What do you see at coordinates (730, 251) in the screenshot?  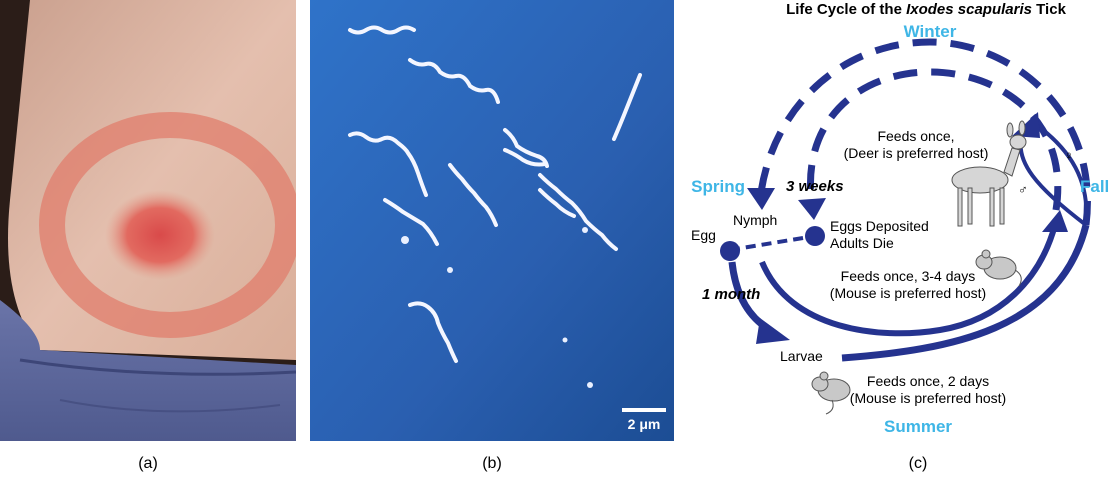 I see `egg-dot` at bounding box center [730, 251].